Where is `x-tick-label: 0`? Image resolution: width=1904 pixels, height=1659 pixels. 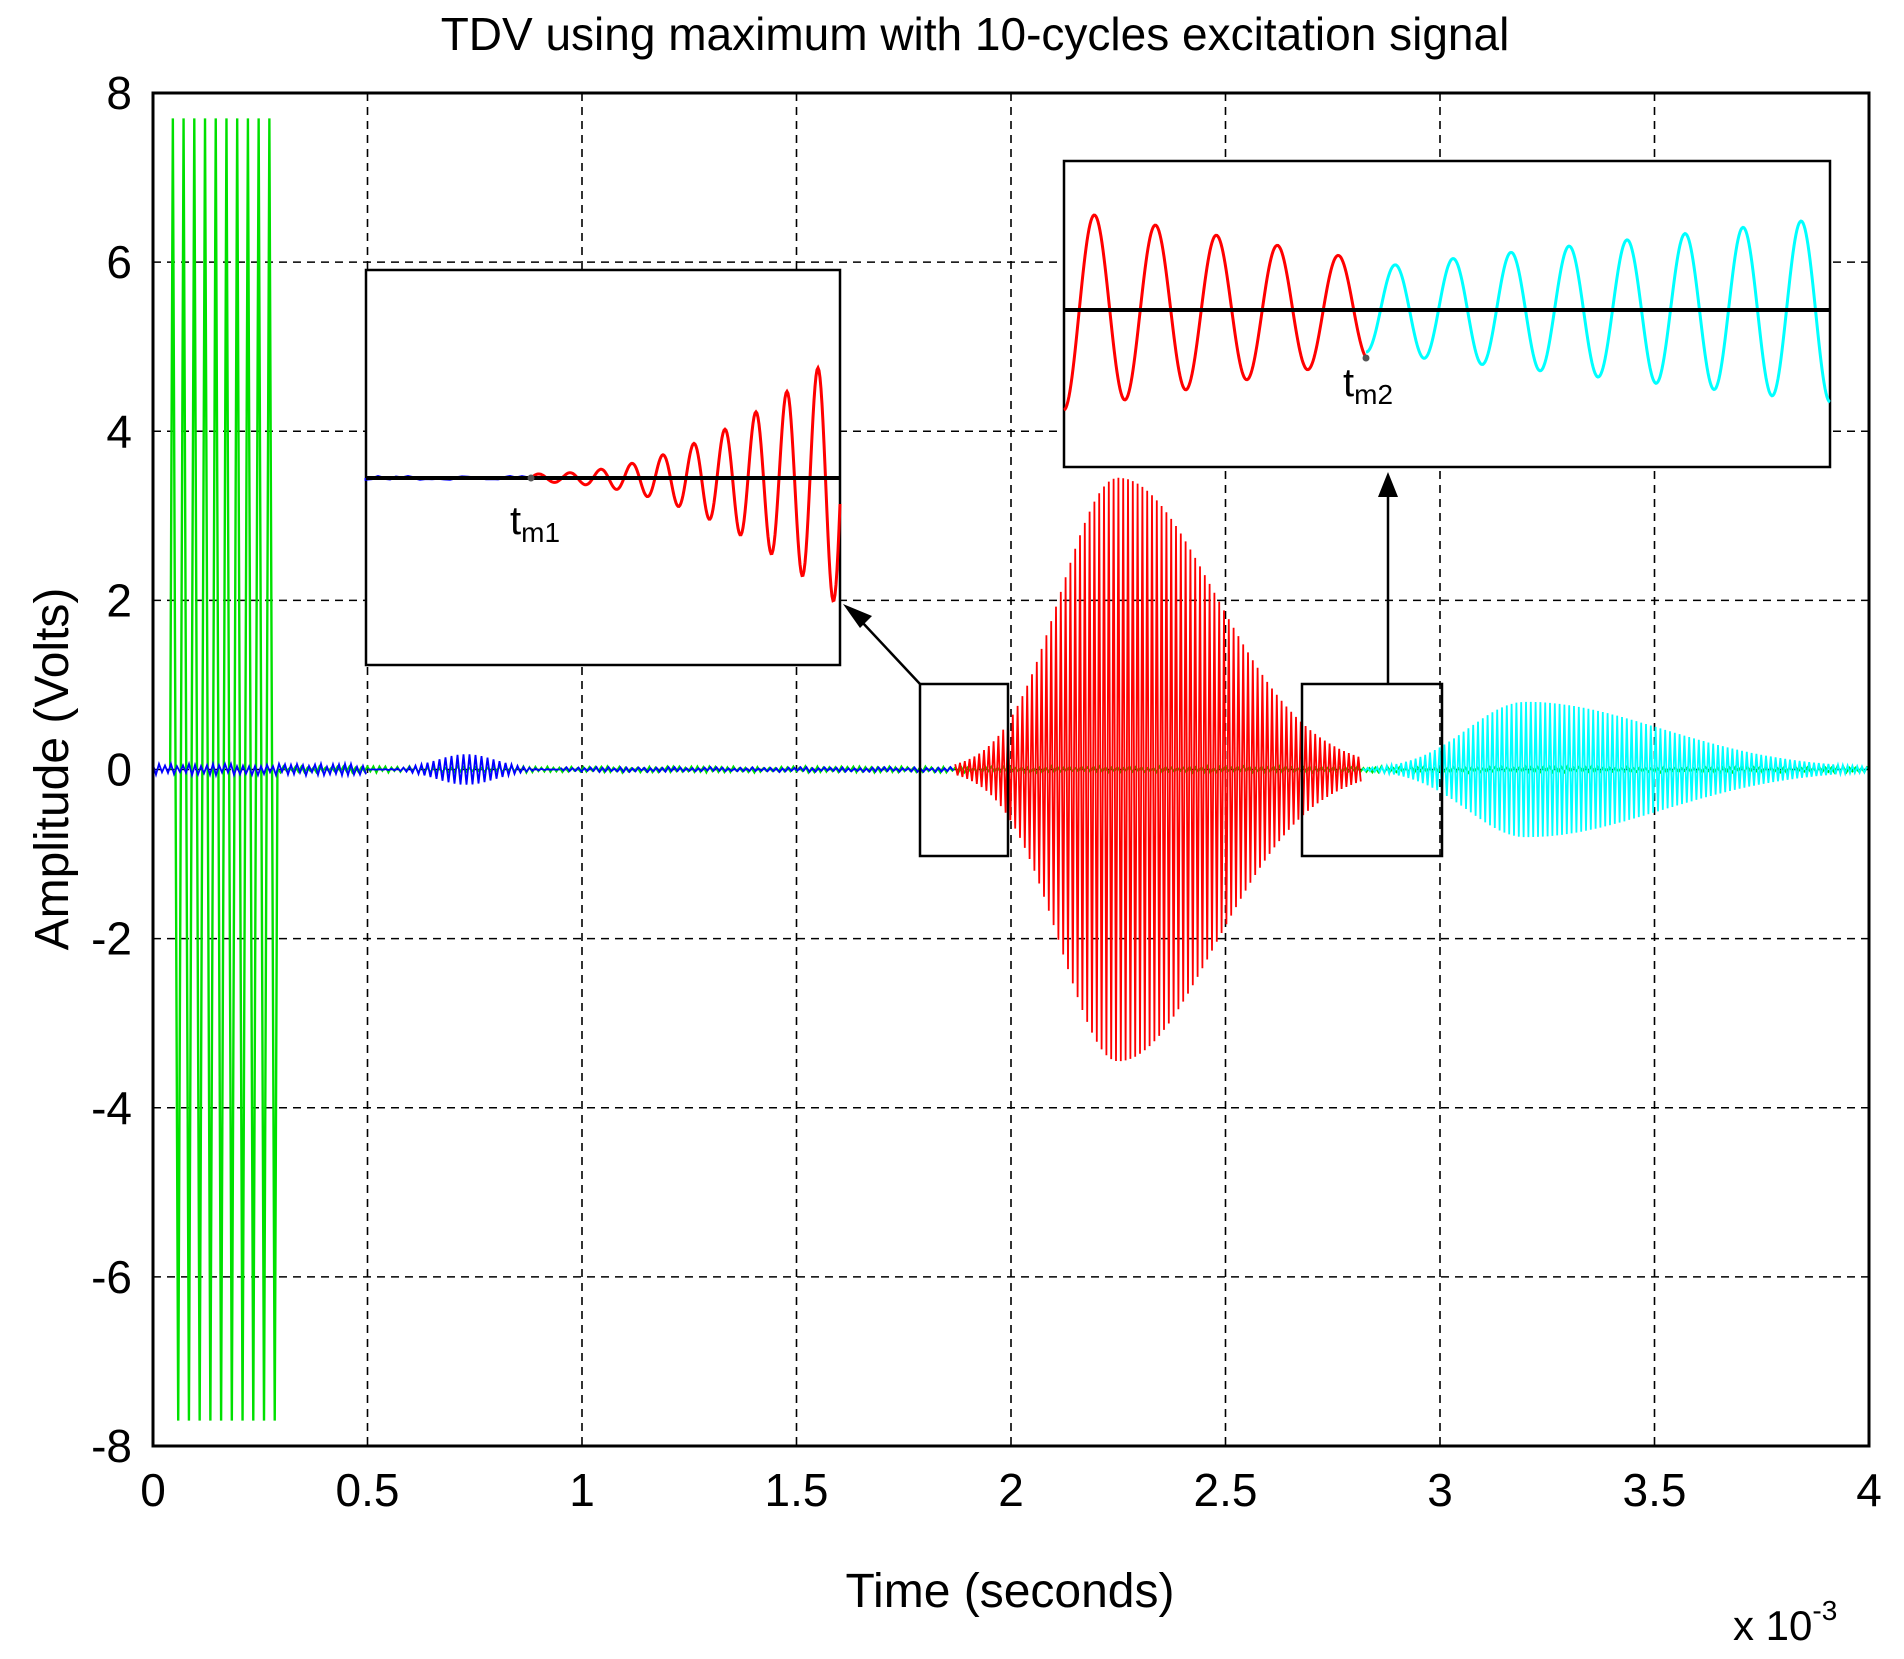
x-tick-label: 0 is located at coordinates (153, 1490).